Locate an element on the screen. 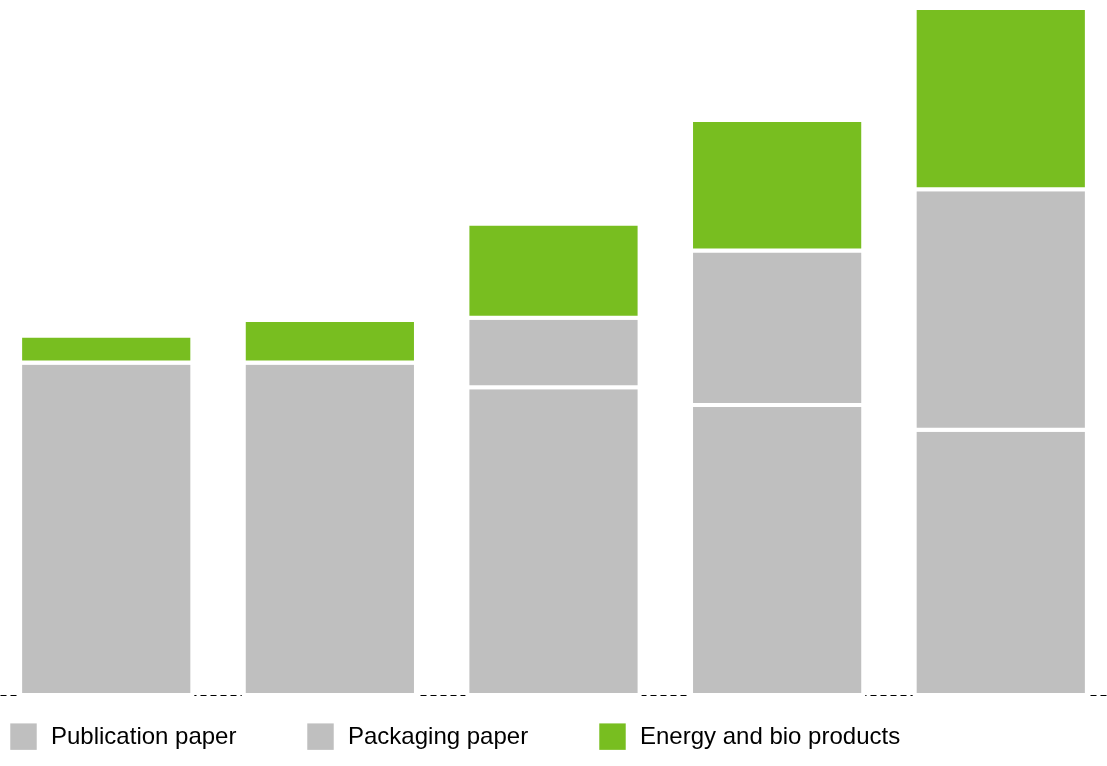  legend-label: Packaging paper is located at coordinates (438, 735).